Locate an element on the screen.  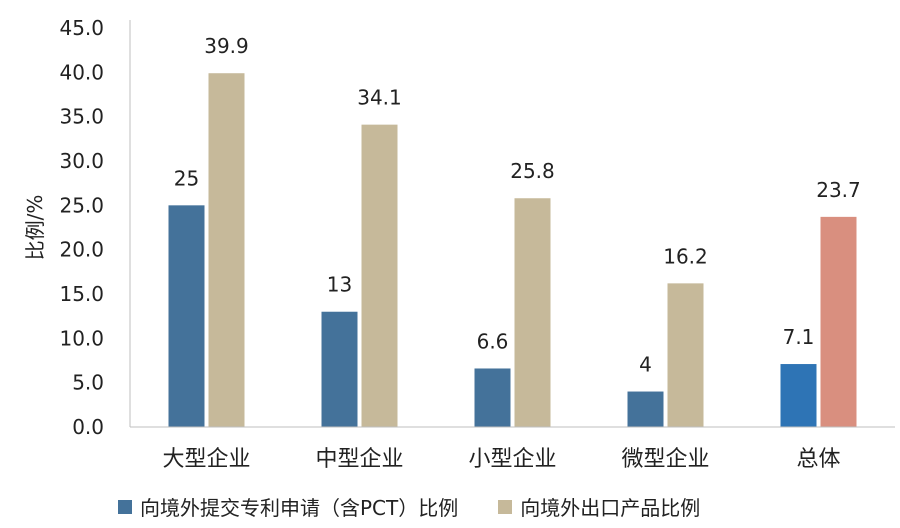
x-tick-label: 总体 is located at coordinates (818, 459).